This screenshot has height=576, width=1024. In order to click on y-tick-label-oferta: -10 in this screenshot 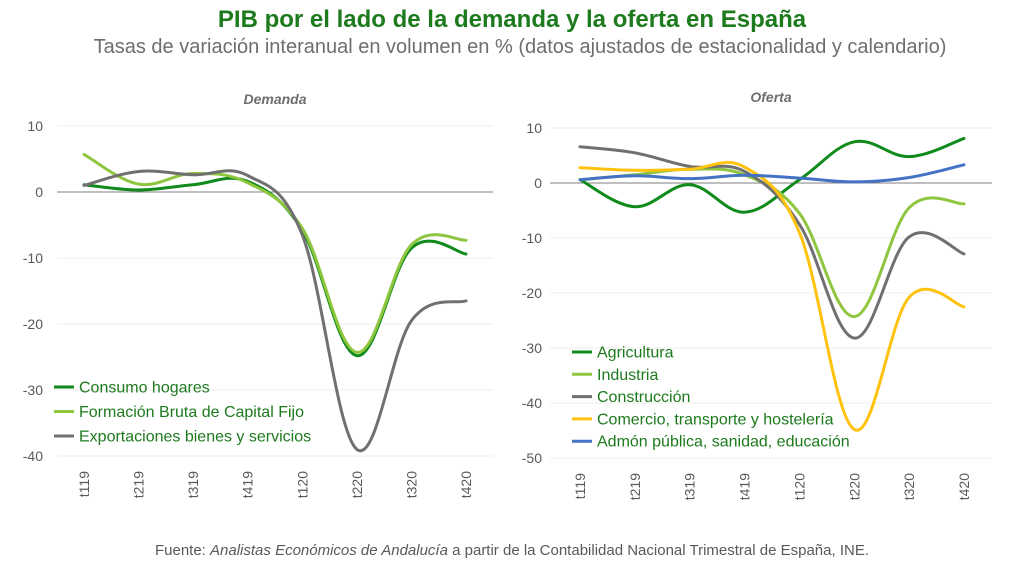, I will do `click(532, 238)`.